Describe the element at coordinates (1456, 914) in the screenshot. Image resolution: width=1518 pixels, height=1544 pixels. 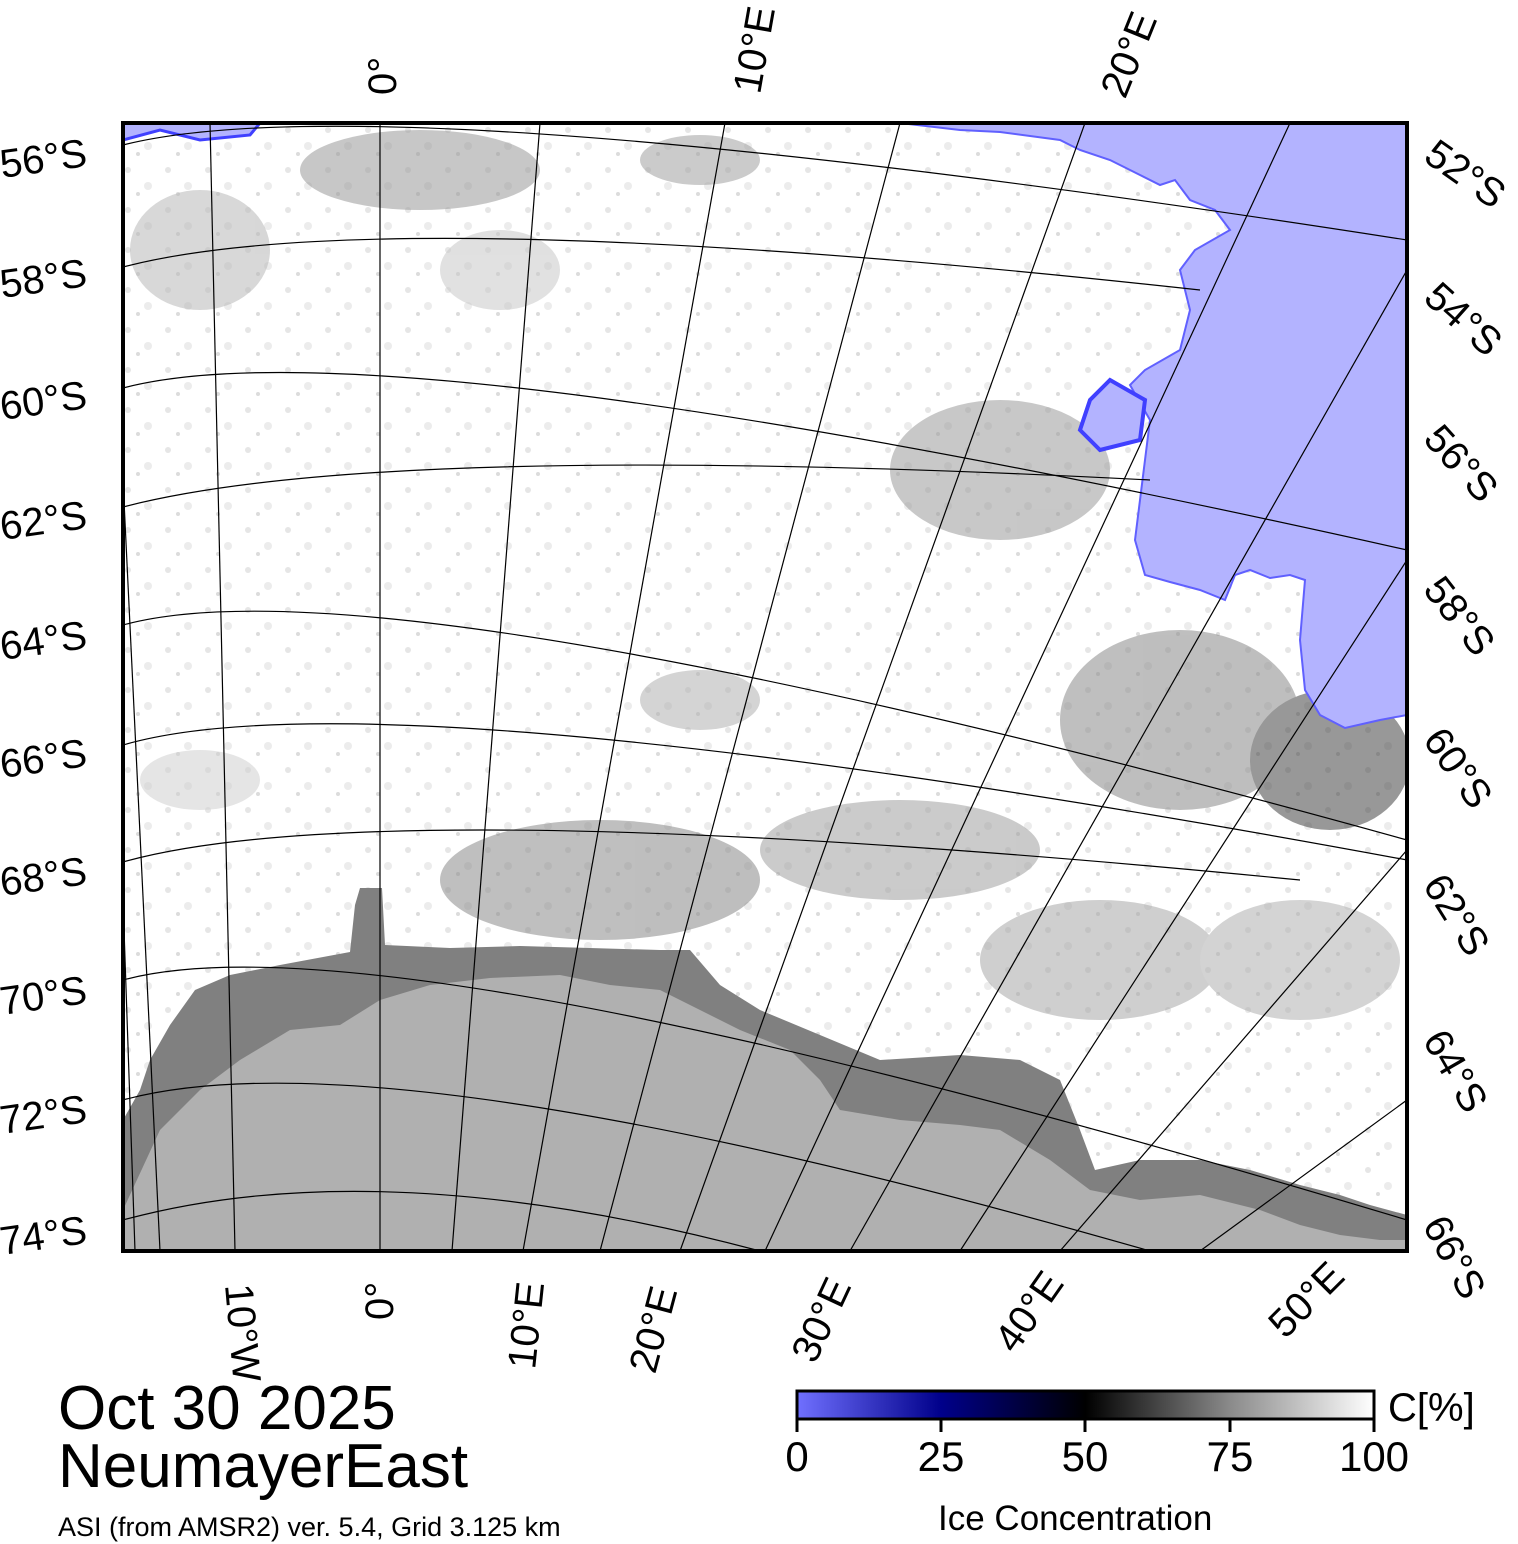
I see `right-lat-label: 62°S` at that location.